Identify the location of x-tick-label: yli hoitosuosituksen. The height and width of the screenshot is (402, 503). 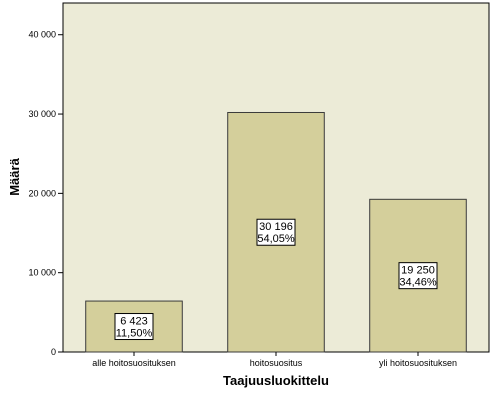
(418, 363).